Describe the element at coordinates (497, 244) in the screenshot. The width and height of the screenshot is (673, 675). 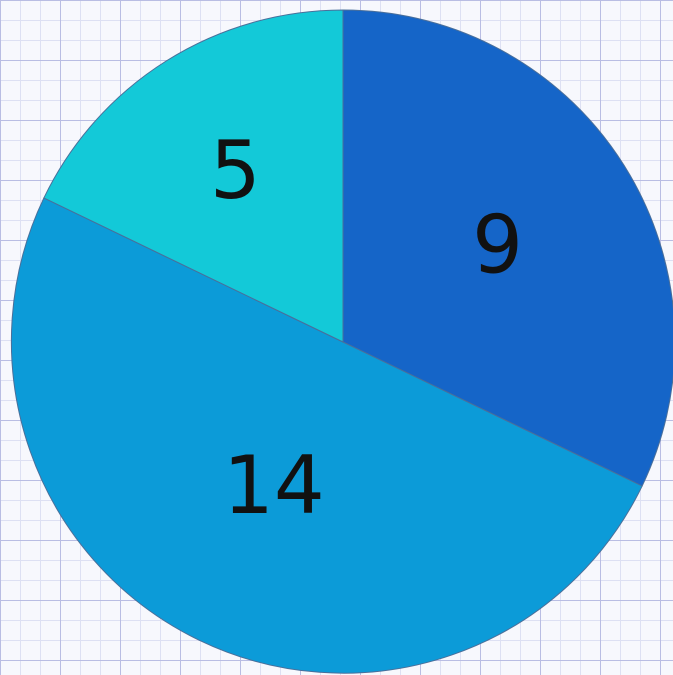
I see `pie-slice-label: 9` at that location.